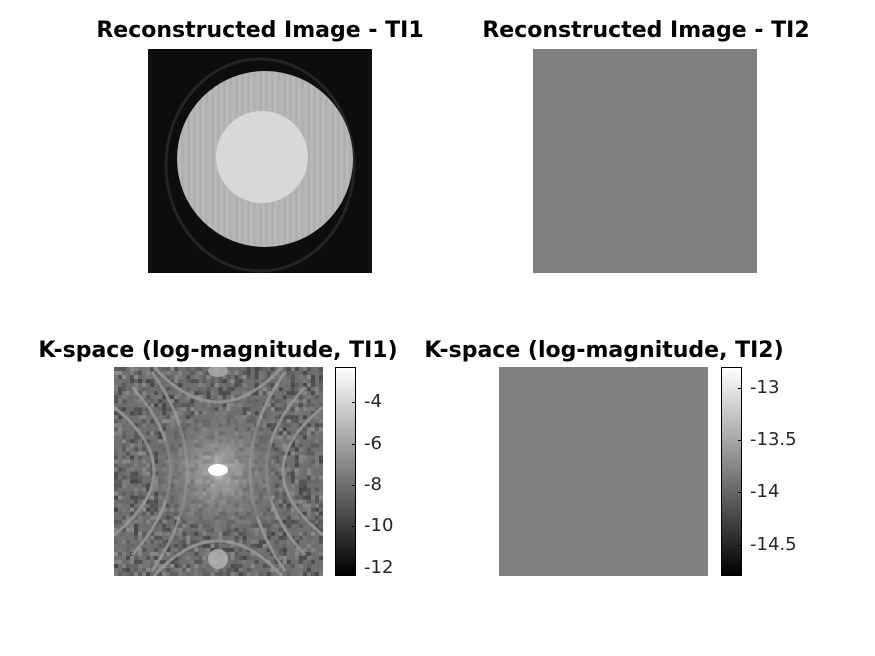  Describe the element at coordinates (765, 492) in the screenshot. I see `colorbar-tick-label: -14` at that location.